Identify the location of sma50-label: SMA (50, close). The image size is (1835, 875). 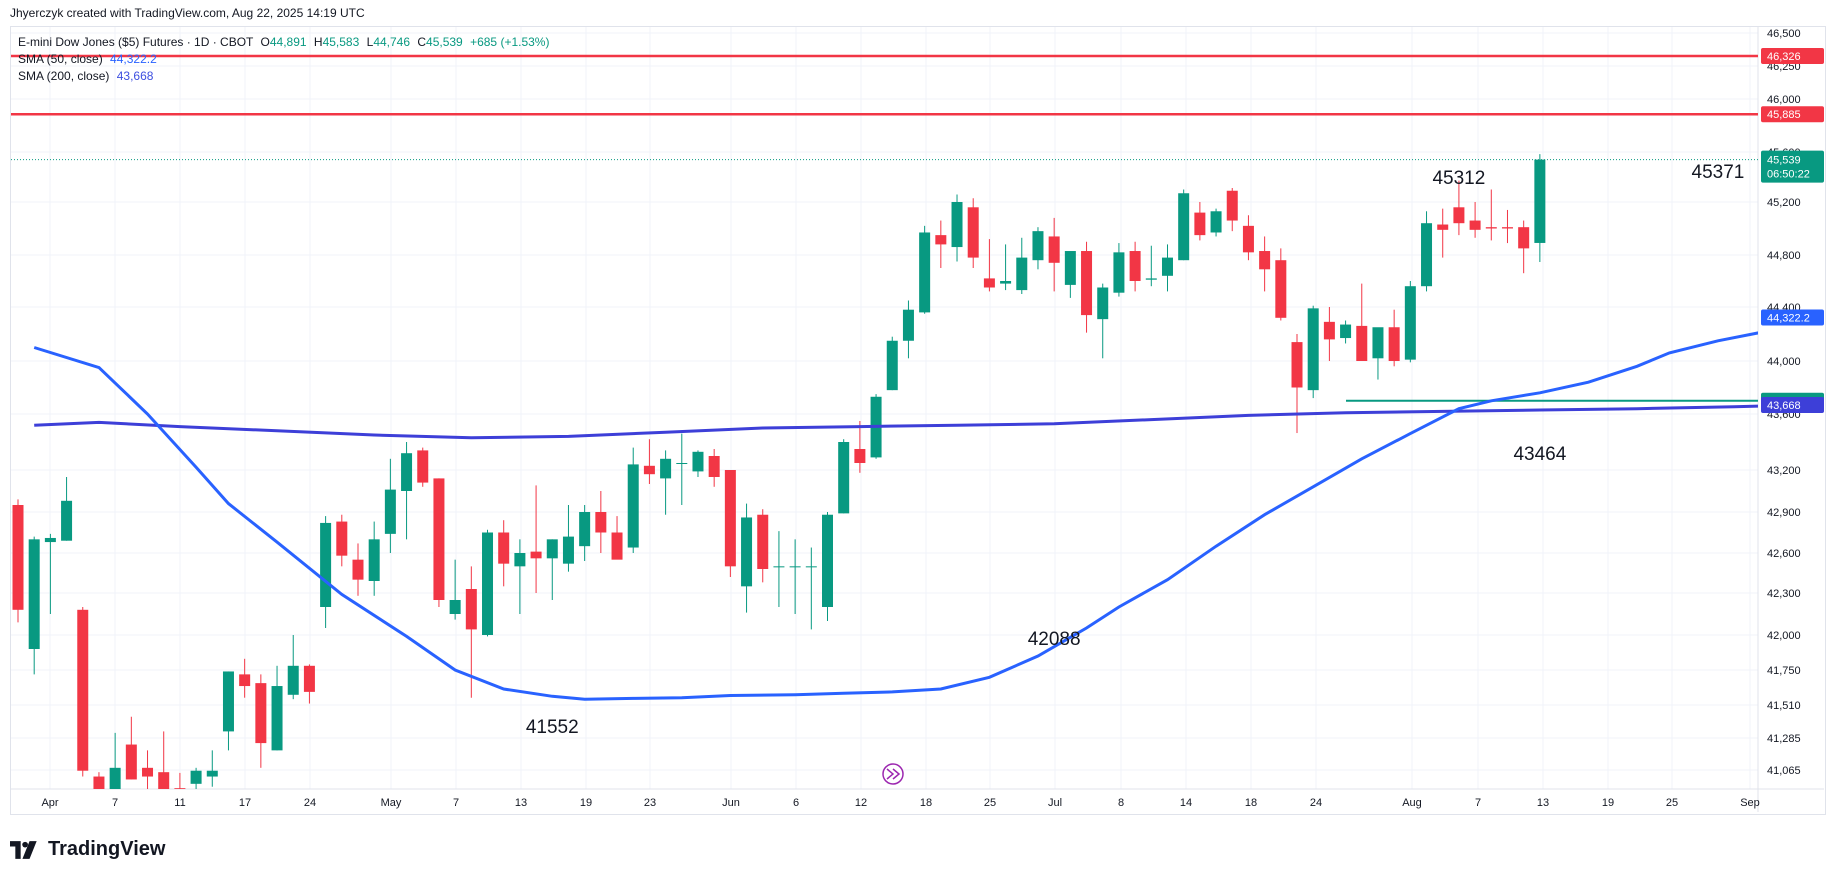
(60, 59).